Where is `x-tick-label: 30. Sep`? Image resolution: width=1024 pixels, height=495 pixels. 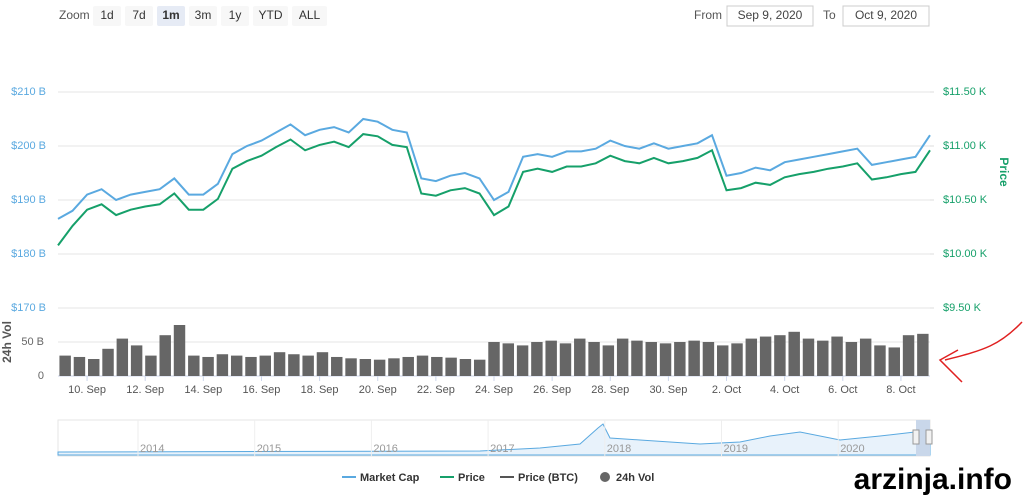
x-tick-label: 30. Sep is located at coordinates (668, 390).